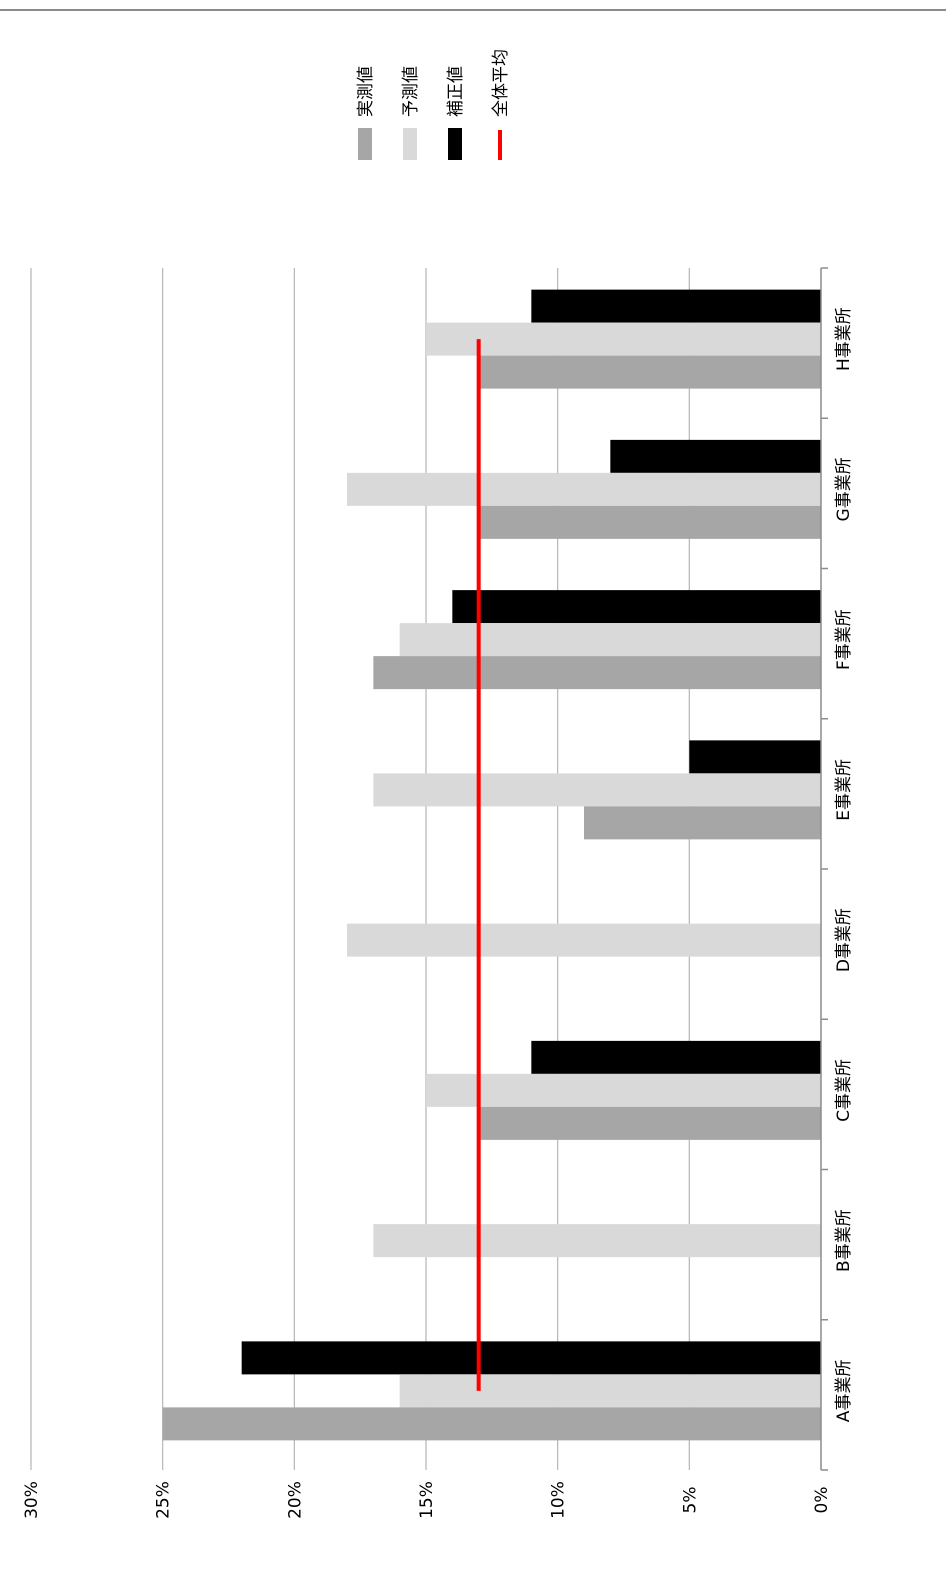 Image resolution: width=946 pixels, height=1576 pixels. What do you see at coordinates (623, 339) in the screenshot?
I see `bar-予測値-H` at bounding box center [623, 339].